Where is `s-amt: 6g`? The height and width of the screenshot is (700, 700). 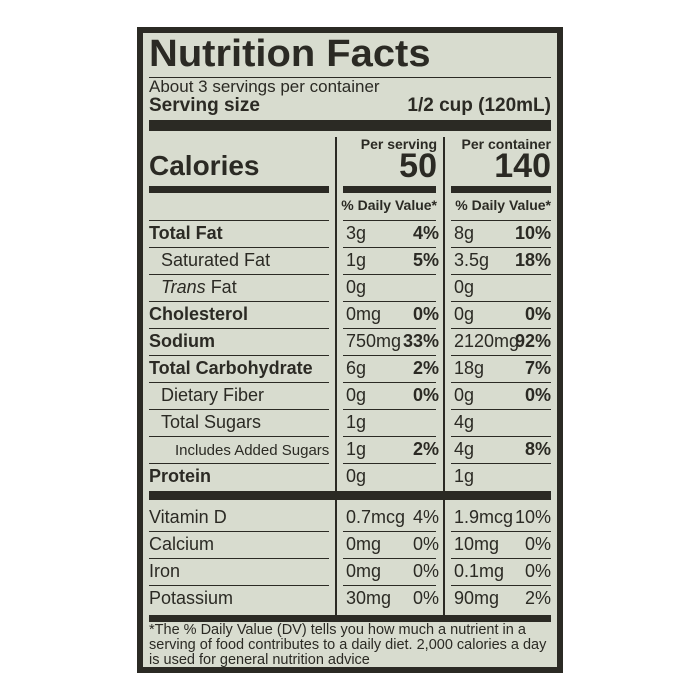 s-amt: 6g is located at coordinates (356, 368).